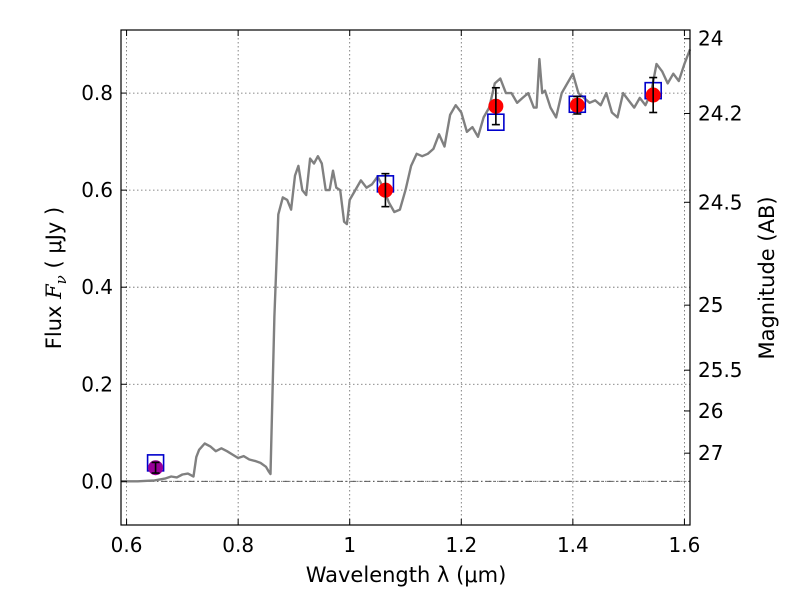  I want to click on right-tick-label: 25.5, so click(720, 370).